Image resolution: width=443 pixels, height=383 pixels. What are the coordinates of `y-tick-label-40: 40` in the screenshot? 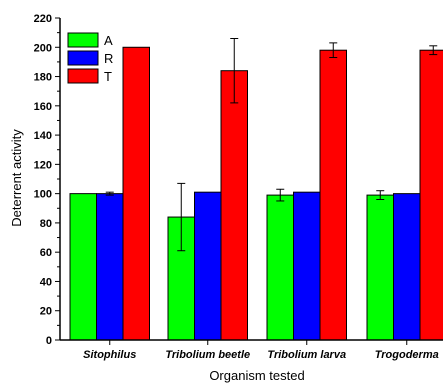 It's located at (46, 282).